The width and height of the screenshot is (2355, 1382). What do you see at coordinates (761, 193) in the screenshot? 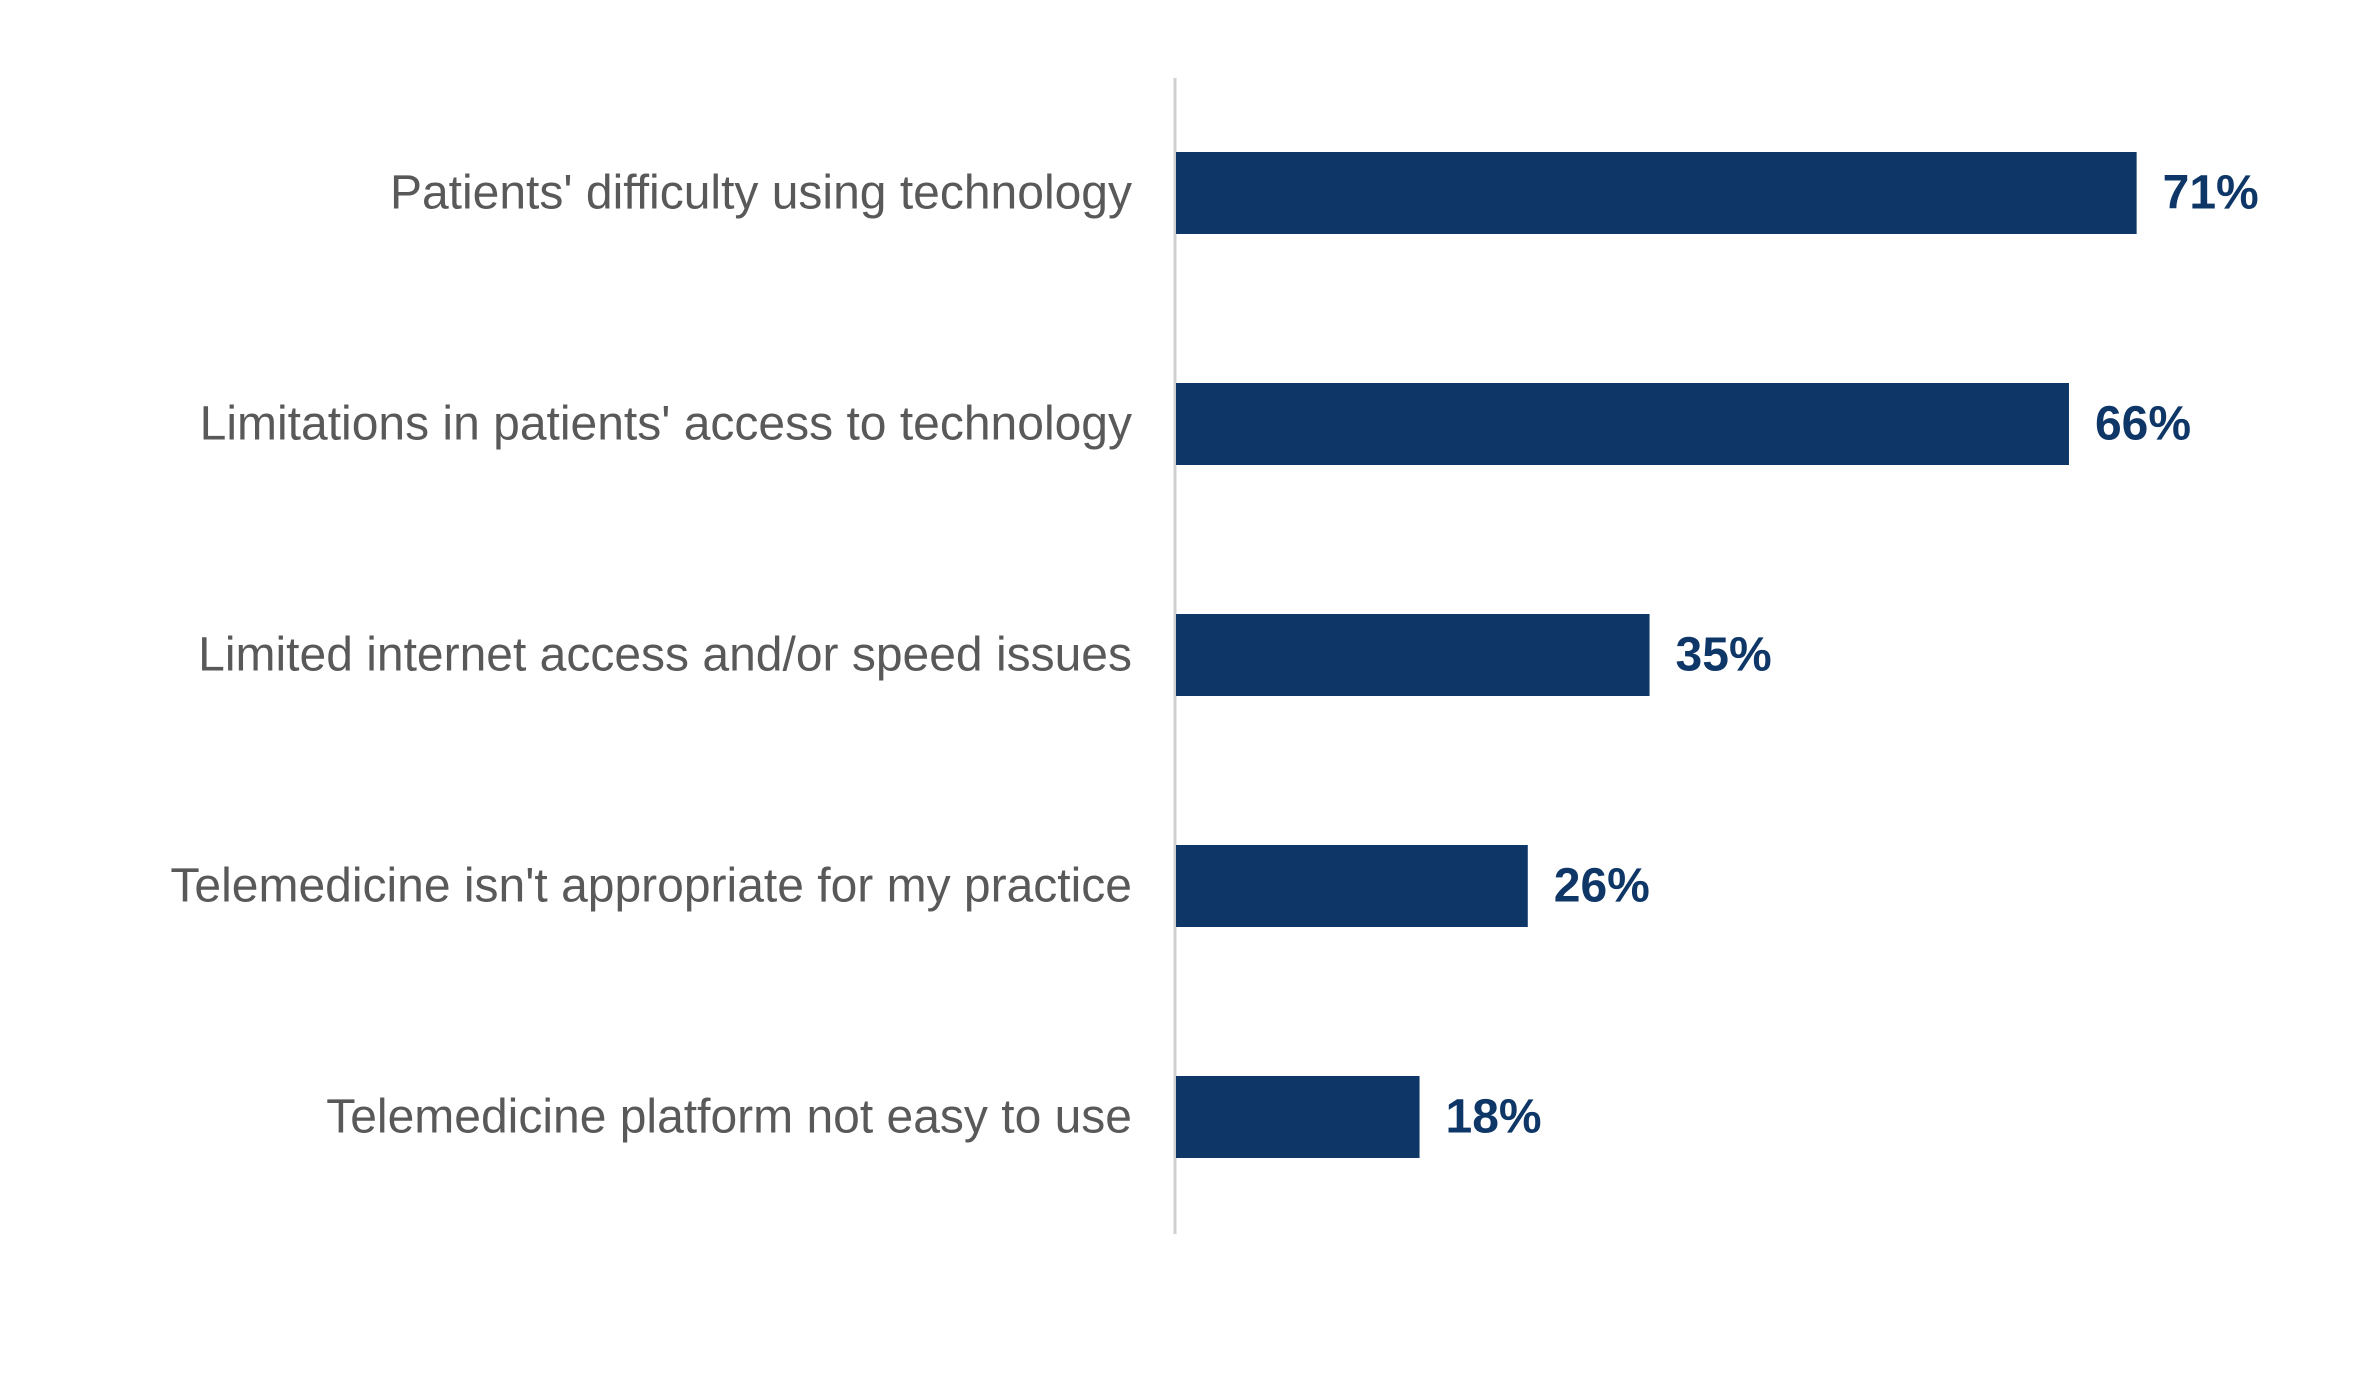
I see `category-label: Patients' difficulty using technology` at bounding box center [761, 193].